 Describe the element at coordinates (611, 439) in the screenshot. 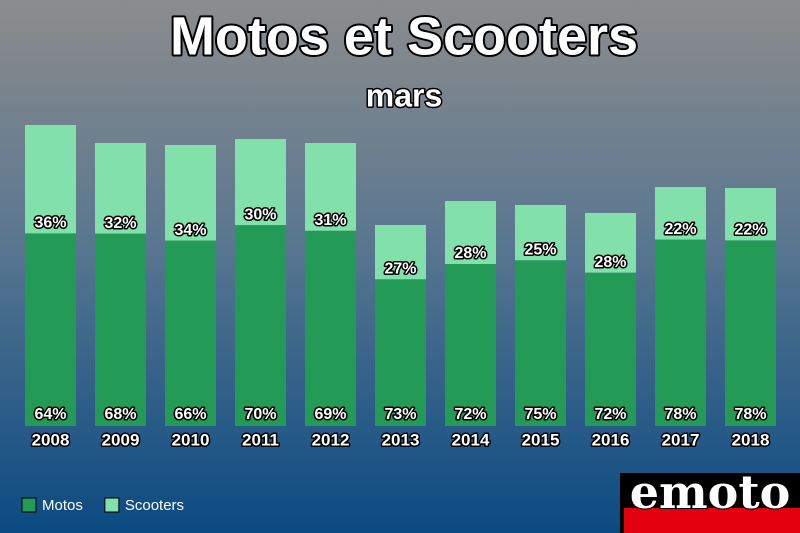

I see `x-tick-label: 2016` at that location.